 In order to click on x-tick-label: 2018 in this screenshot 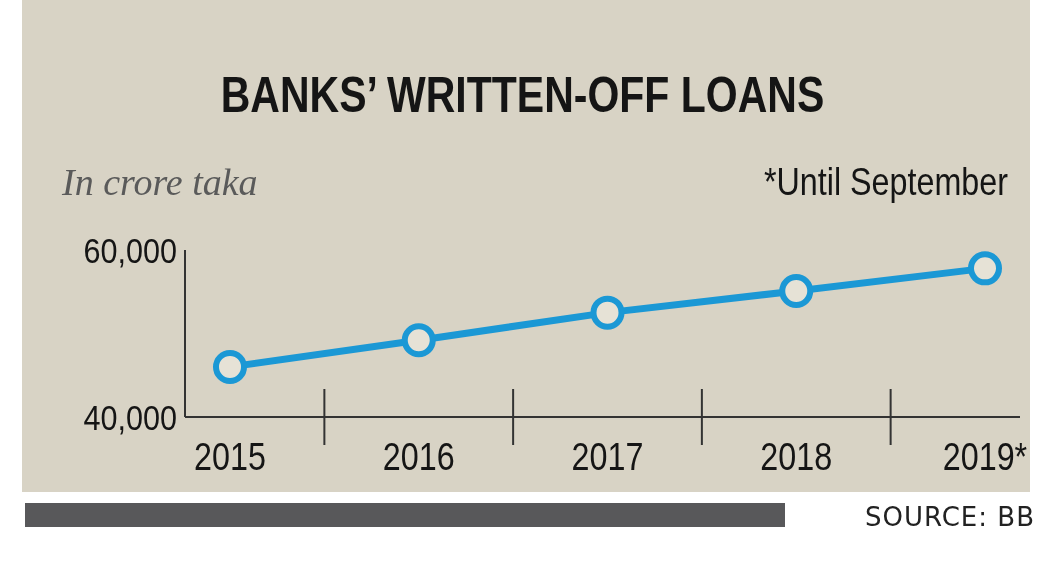, I will do `click(796, 456)`.